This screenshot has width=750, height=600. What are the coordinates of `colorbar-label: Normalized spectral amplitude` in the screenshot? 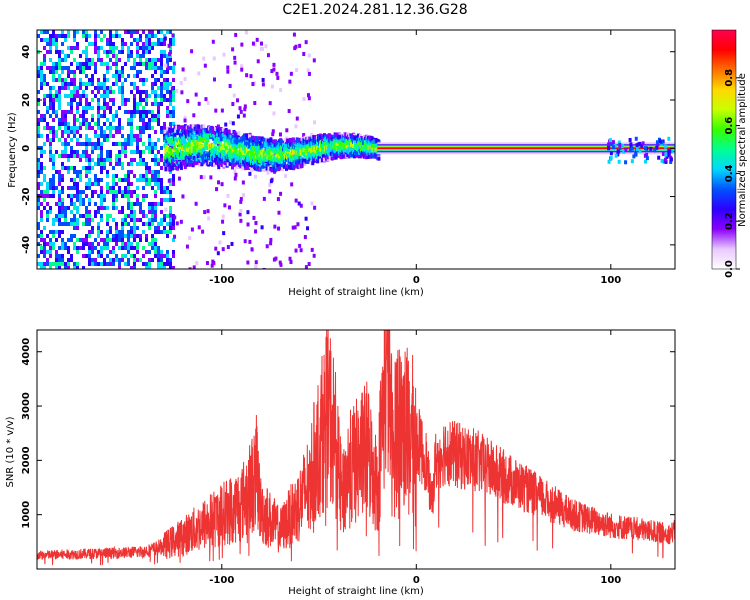 It's located at (742, 150).